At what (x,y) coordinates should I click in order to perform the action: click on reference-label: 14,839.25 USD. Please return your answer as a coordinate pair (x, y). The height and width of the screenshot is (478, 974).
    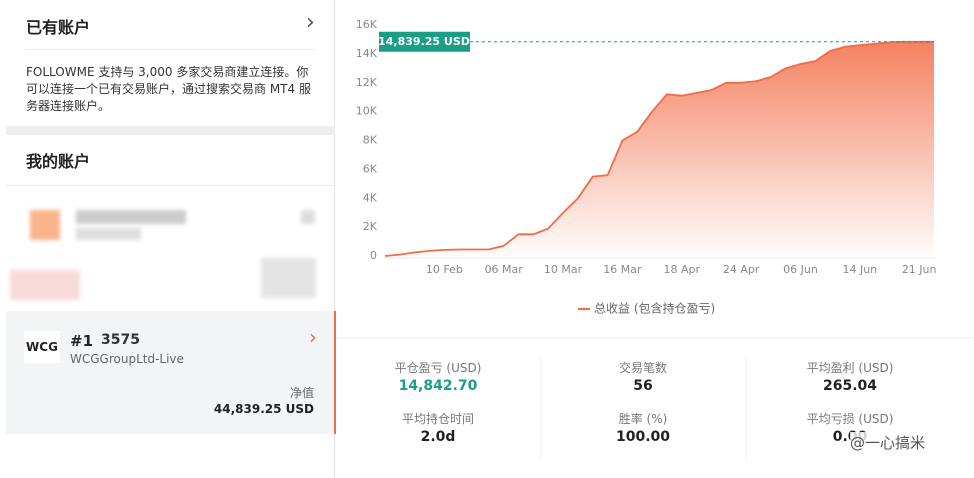
    Looking at the image, I should click on (424, 41).